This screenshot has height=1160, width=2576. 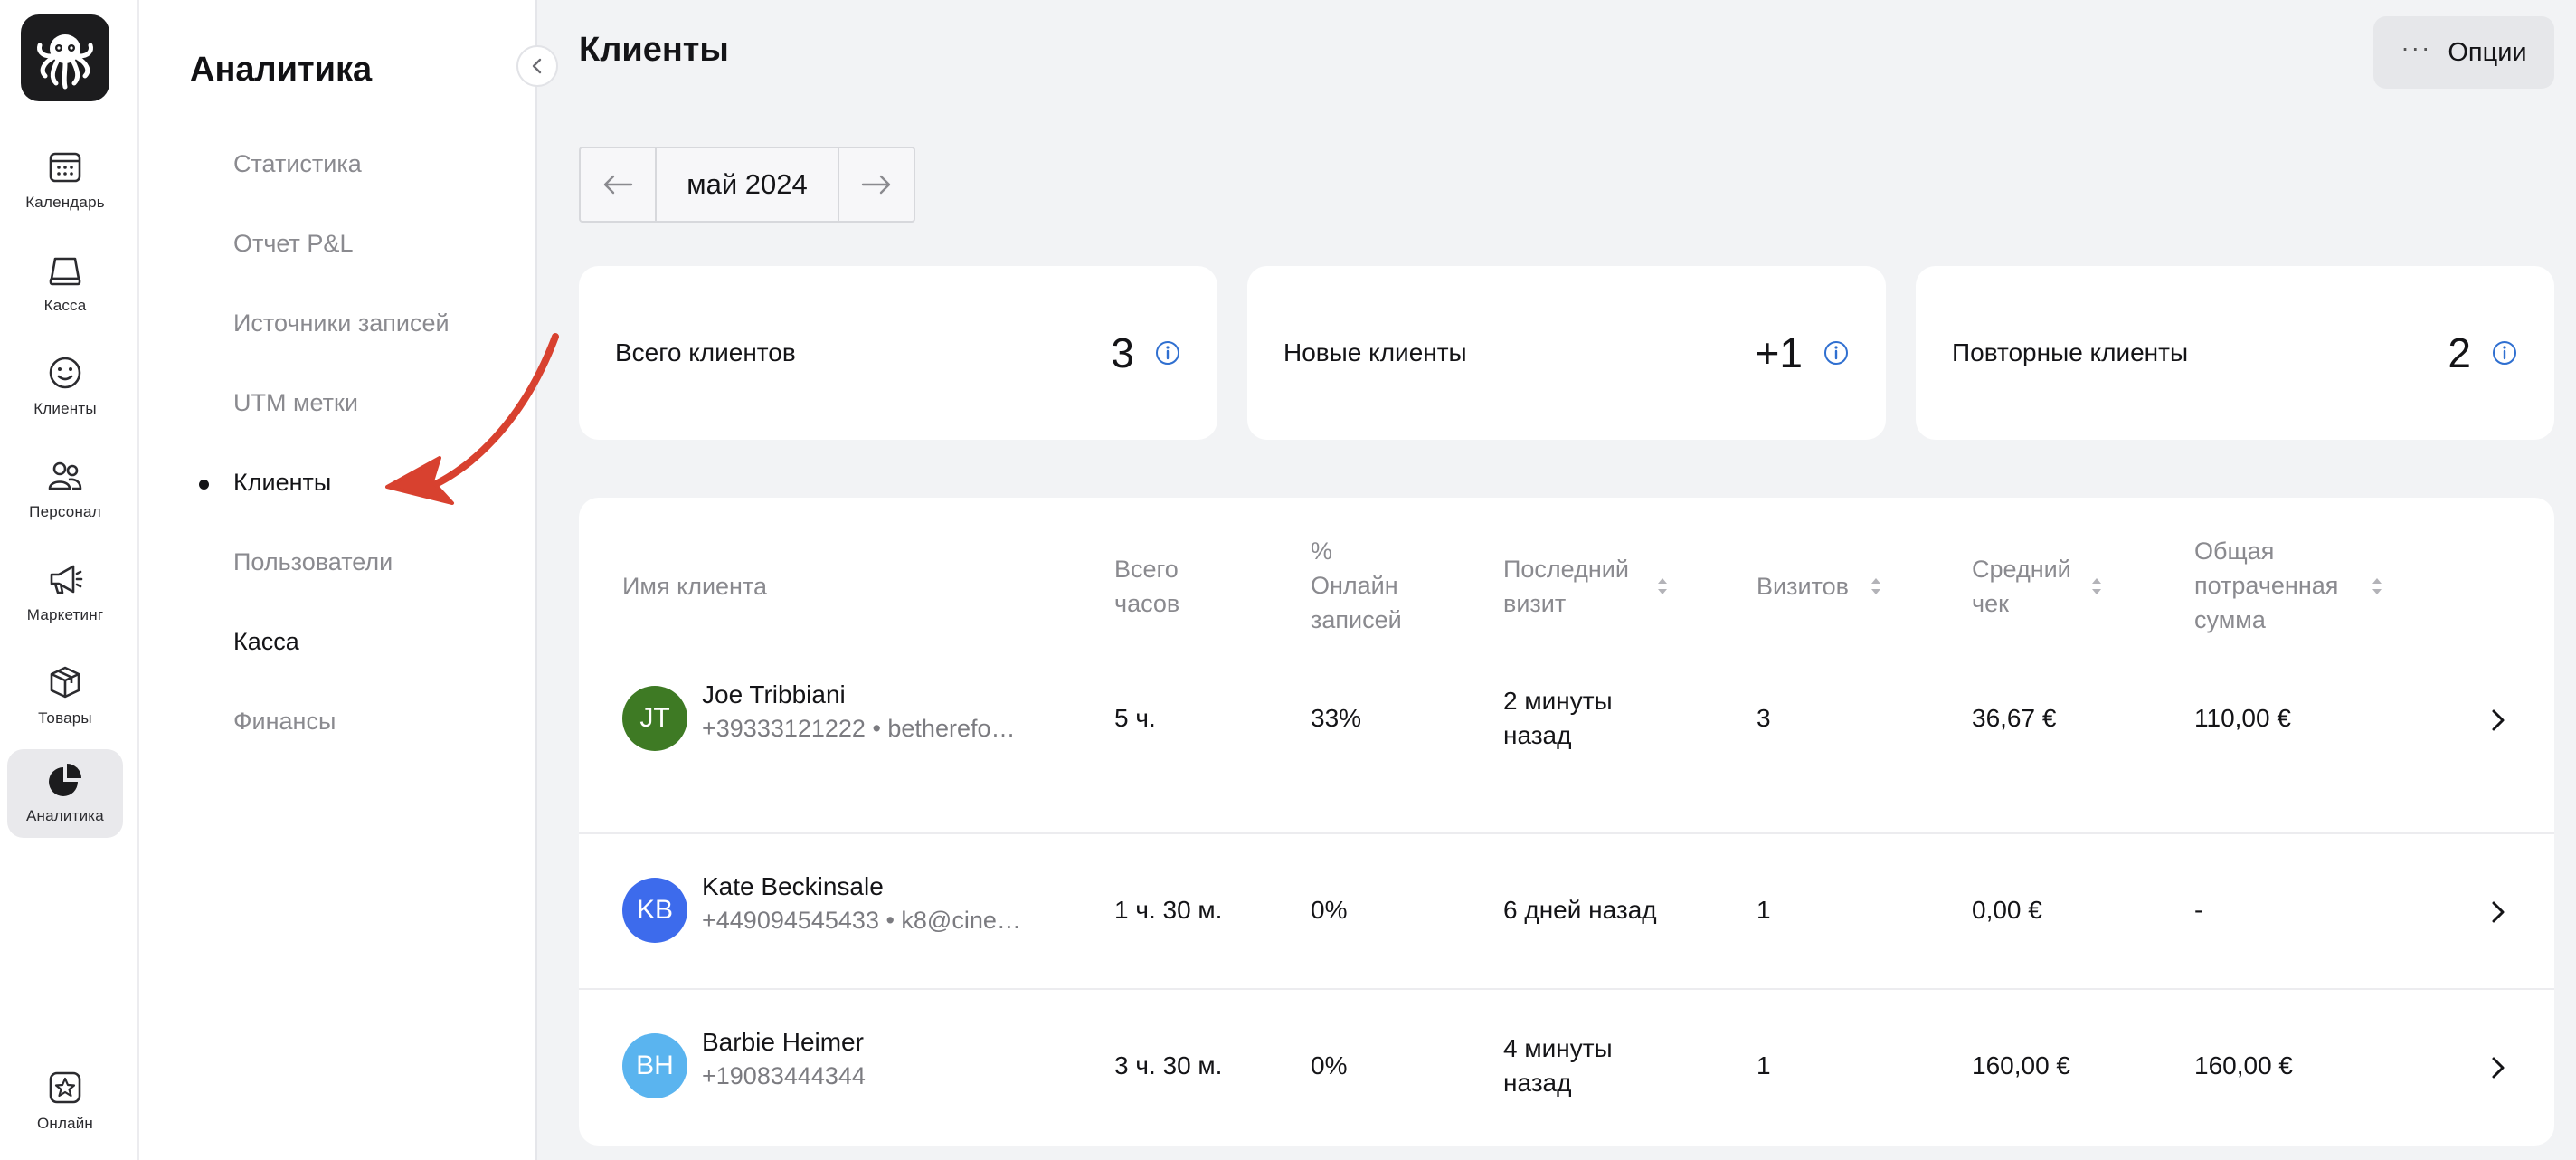 What do you see at coordinates (1558, 718) in the screenshot?
I see `cell-last-visit: 2 минуты назад` at bounding box center [1558, 718].